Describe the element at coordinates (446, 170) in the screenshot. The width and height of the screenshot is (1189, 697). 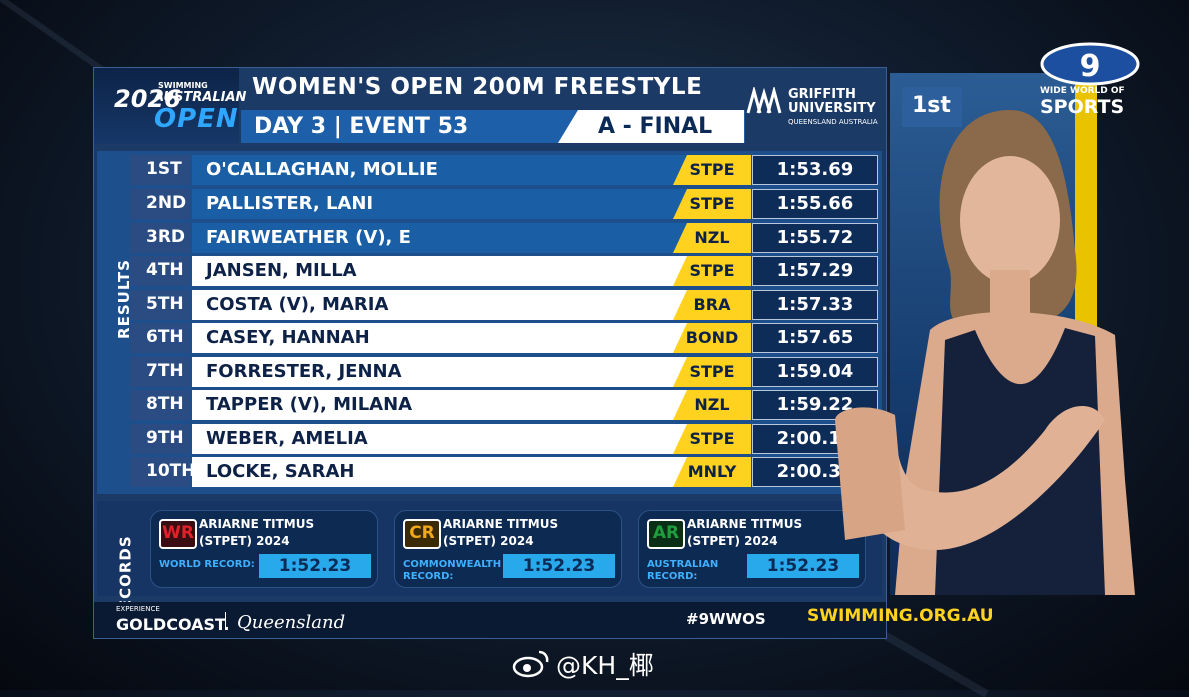
I see `name-cell: O'CALLAGHAN, MOLLIE` at that location.